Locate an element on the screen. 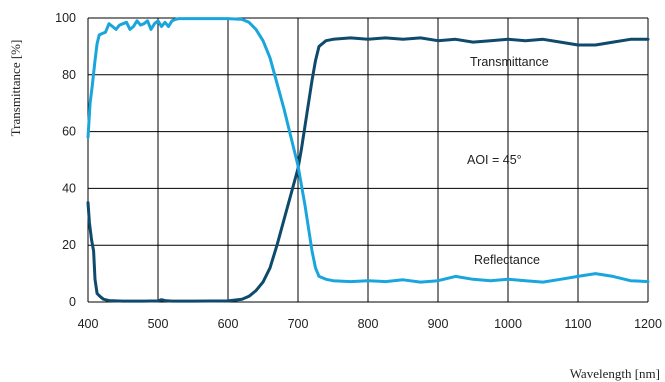  y-tick-label: 40 is located at coordinates (69, 188).